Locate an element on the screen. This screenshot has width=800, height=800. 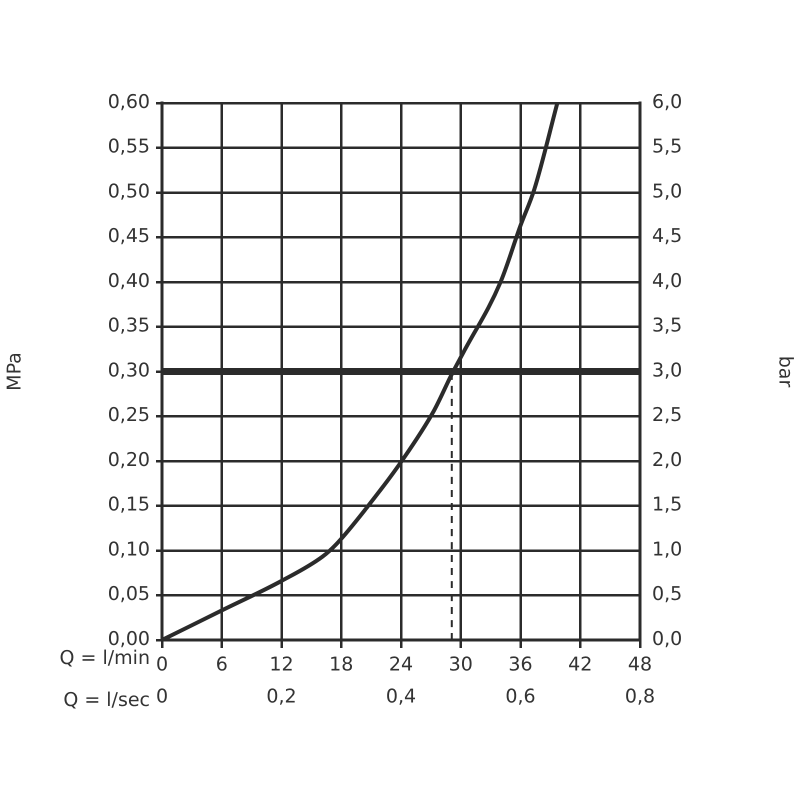
y2-tick-label: 3,0 is located at coordinates (667, 370).